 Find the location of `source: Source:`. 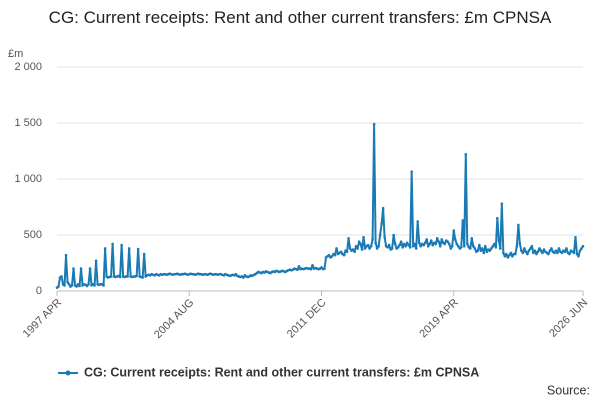

source: Source: is located at coordinates (568, 390).